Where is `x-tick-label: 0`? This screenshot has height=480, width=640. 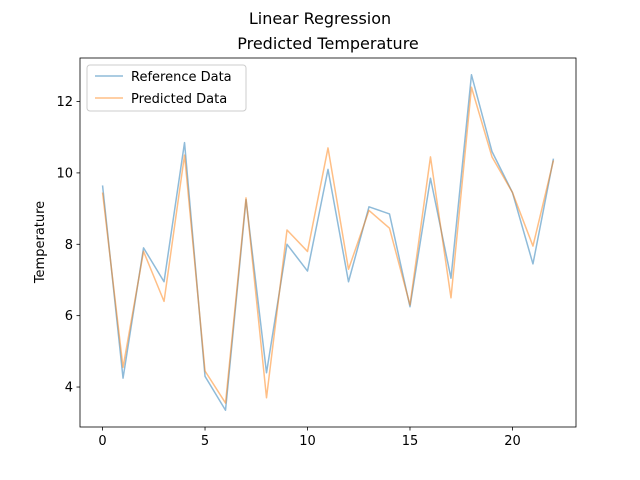
x-tick-label: 0 is located at coordinates (102, 441).